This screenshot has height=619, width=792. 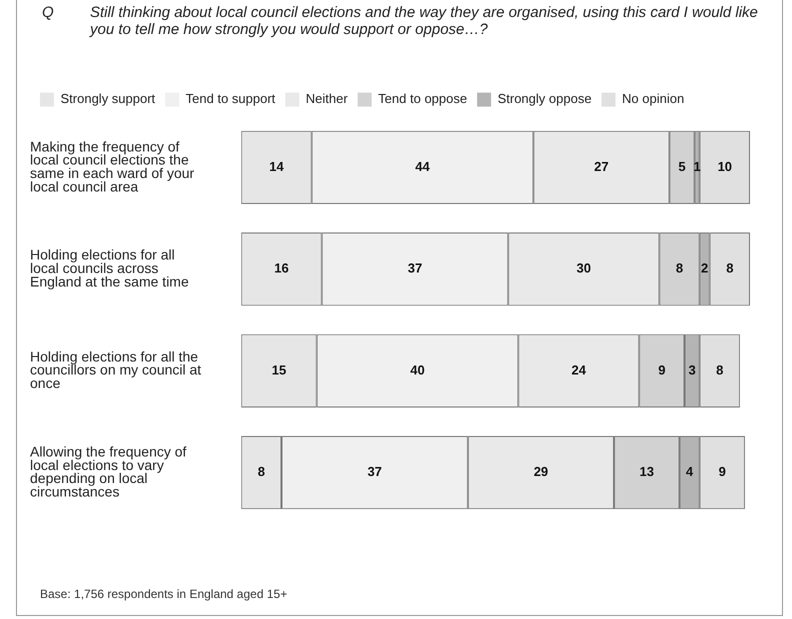 I want to click on data-label: 5, so click(x=682, y=166).